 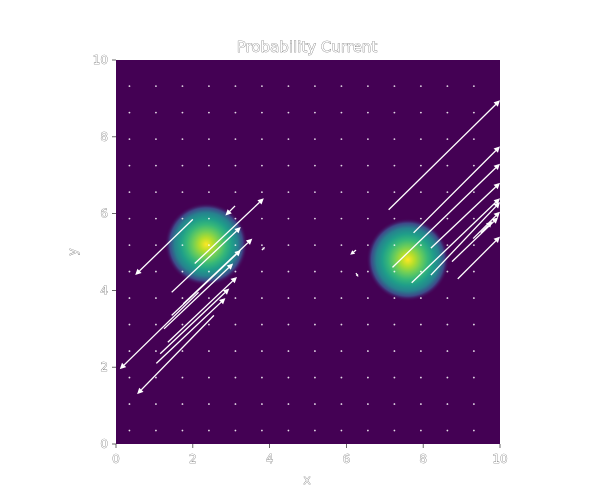 I want to click on y-tick-label: 0, so click(x=104, y=444).